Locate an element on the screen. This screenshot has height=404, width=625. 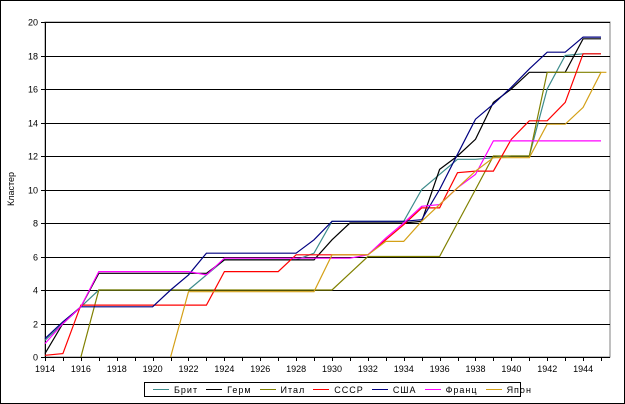
legend-item: США is located at coordinates (394, 389).